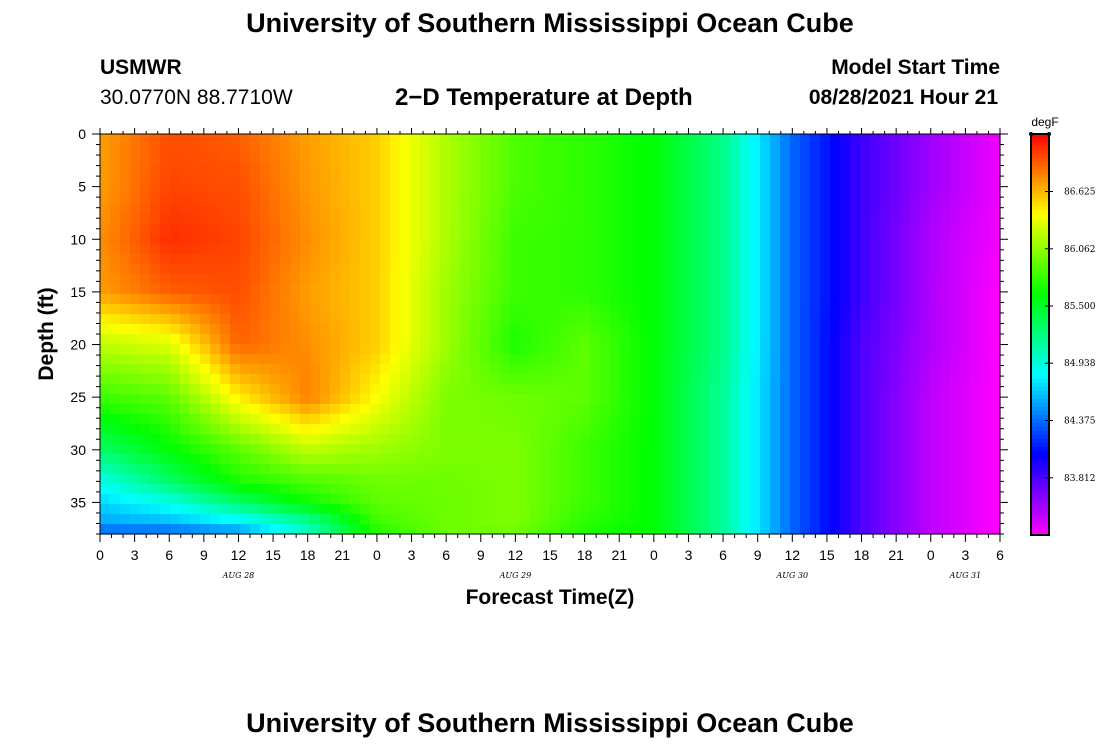  What do you see at coordinates (791, 575) in the screenshot?
I see `date-label: AUG 30` at bounding box center [791, 575].